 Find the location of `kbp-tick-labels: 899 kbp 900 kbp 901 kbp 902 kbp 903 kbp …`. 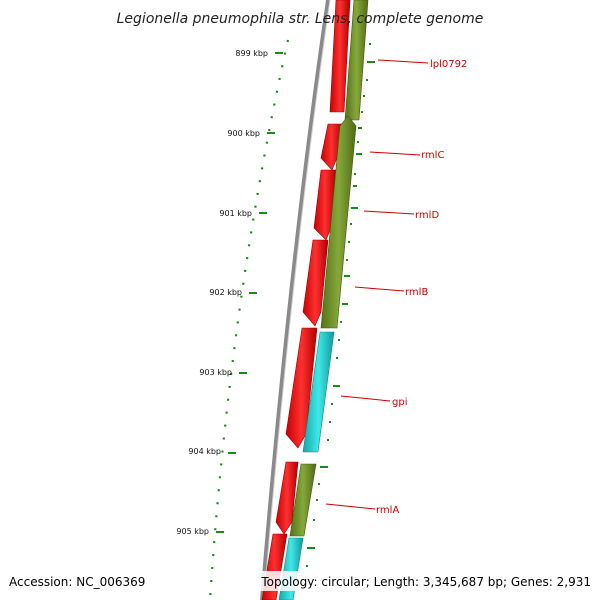

kbp-tick-labels: 899 kbp 900 kbp 901 kbp 902 kbp 903 kbp … is located at coordinates (222, 292).